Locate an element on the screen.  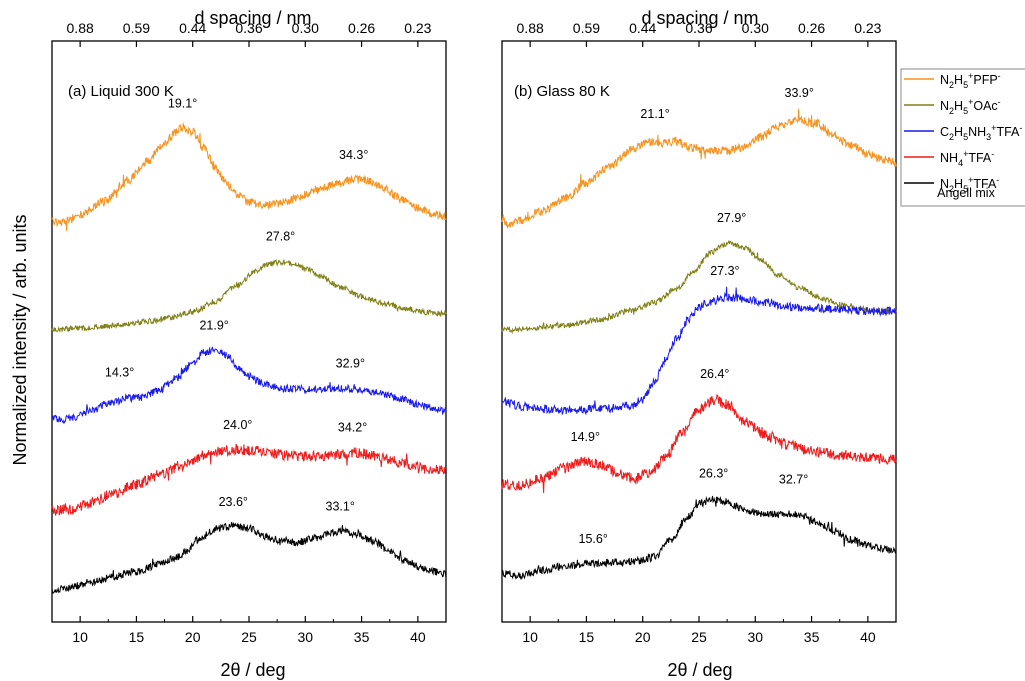
peak-label: 26.3° is located at coordinates (713, 473).